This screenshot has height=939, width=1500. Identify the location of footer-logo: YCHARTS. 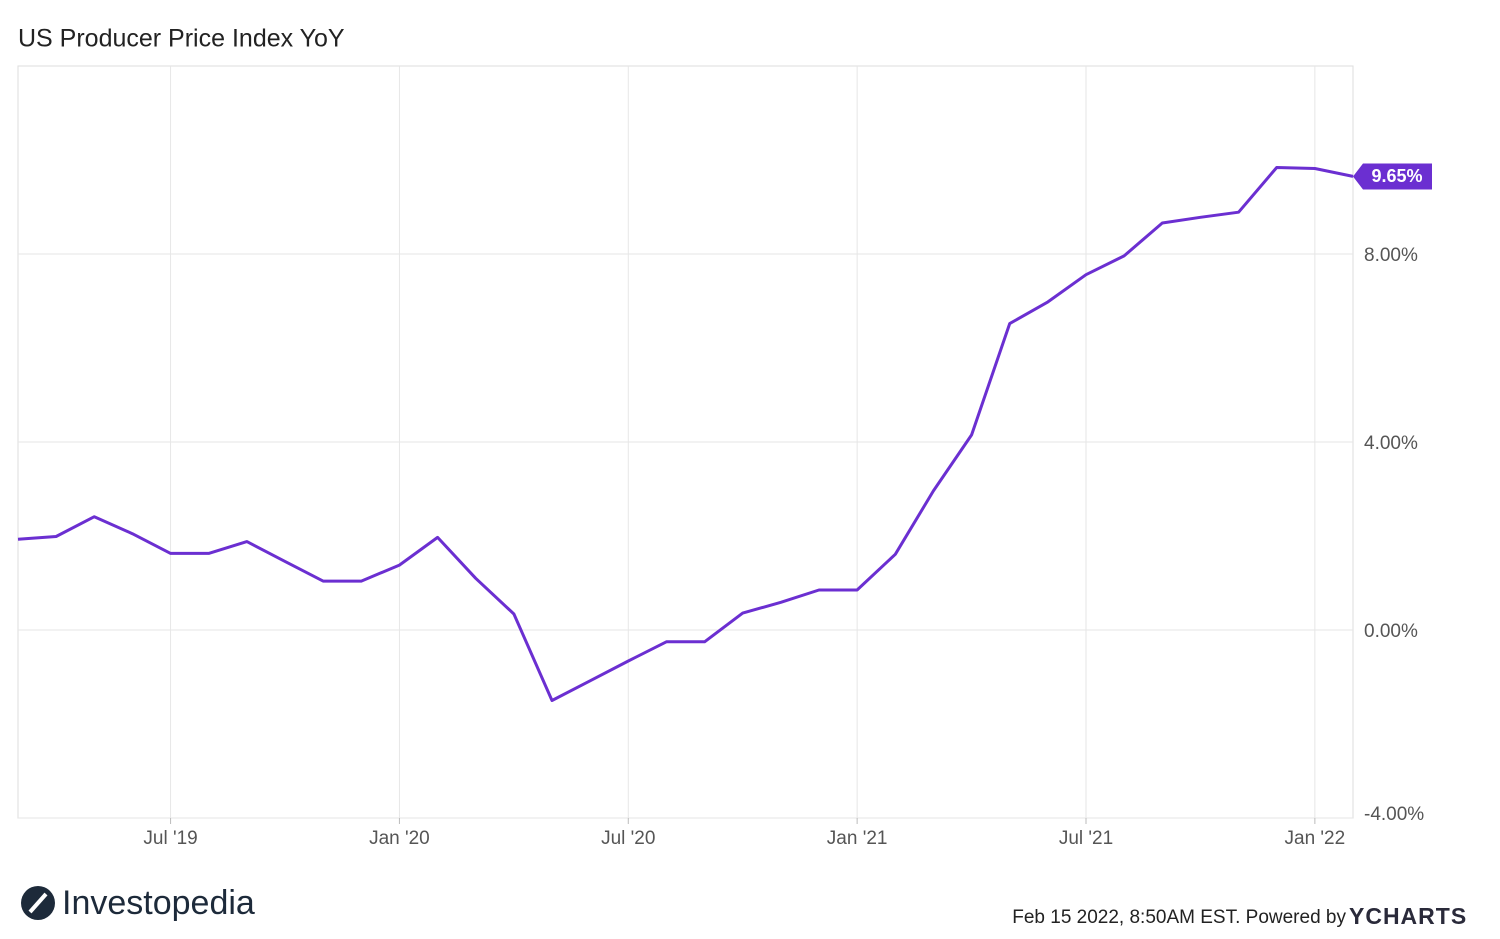
(1408, 916).